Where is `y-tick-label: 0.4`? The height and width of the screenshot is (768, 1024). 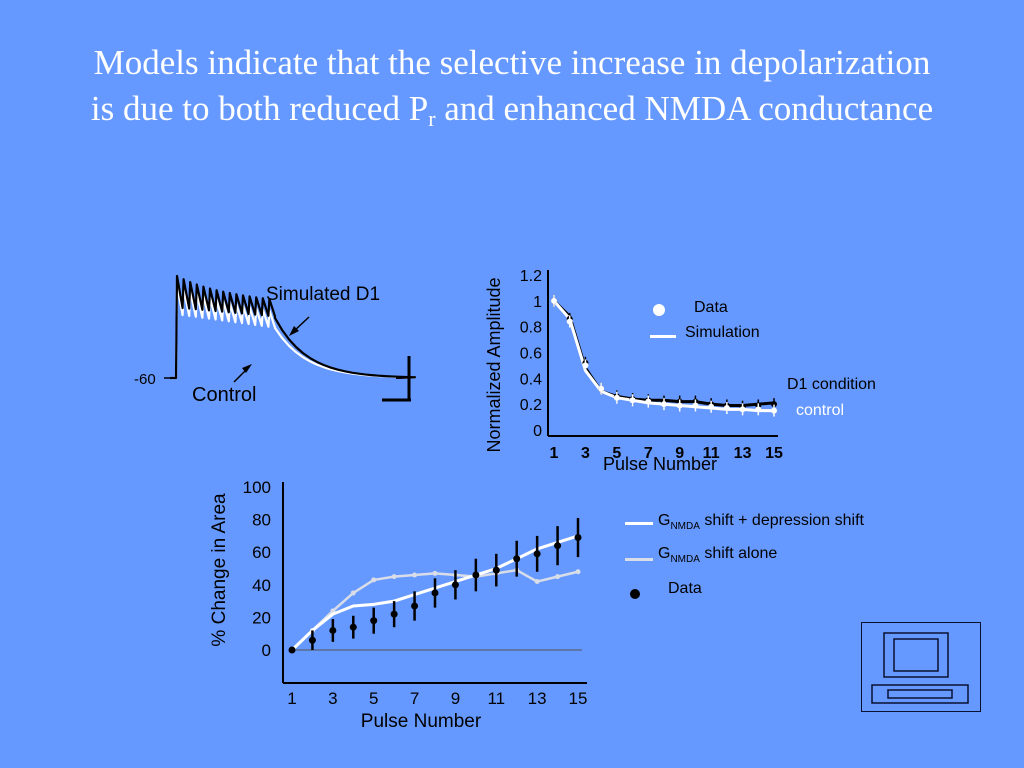
y-tick-label: 0.4 is located at coordinates (531, 379).